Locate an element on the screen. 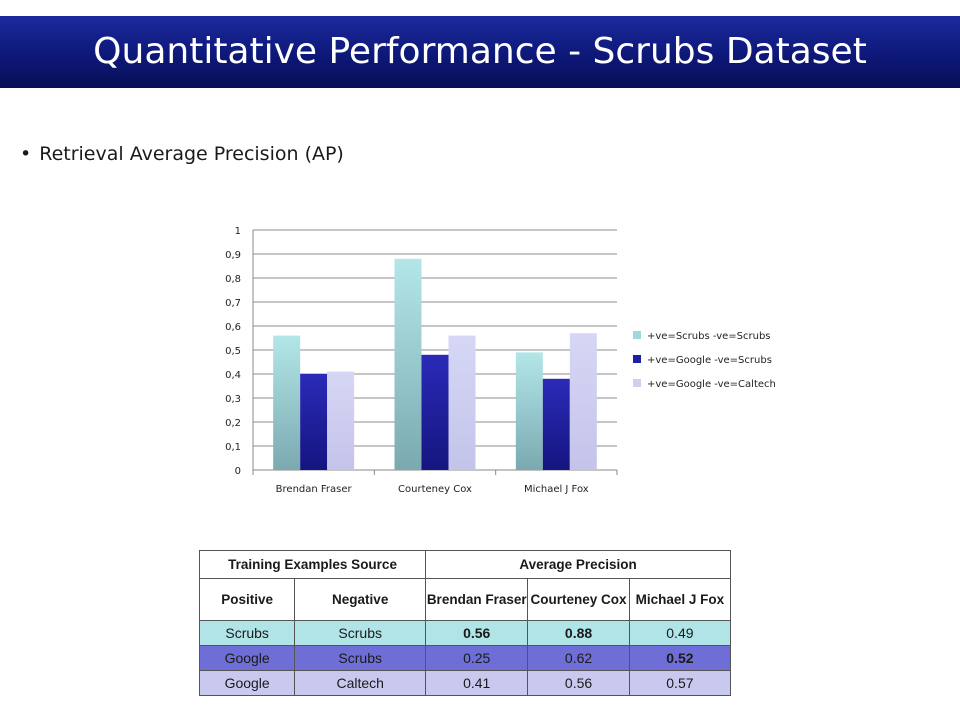  cell-courteney-cox: 0.88 is located at coordinates (578, 633).